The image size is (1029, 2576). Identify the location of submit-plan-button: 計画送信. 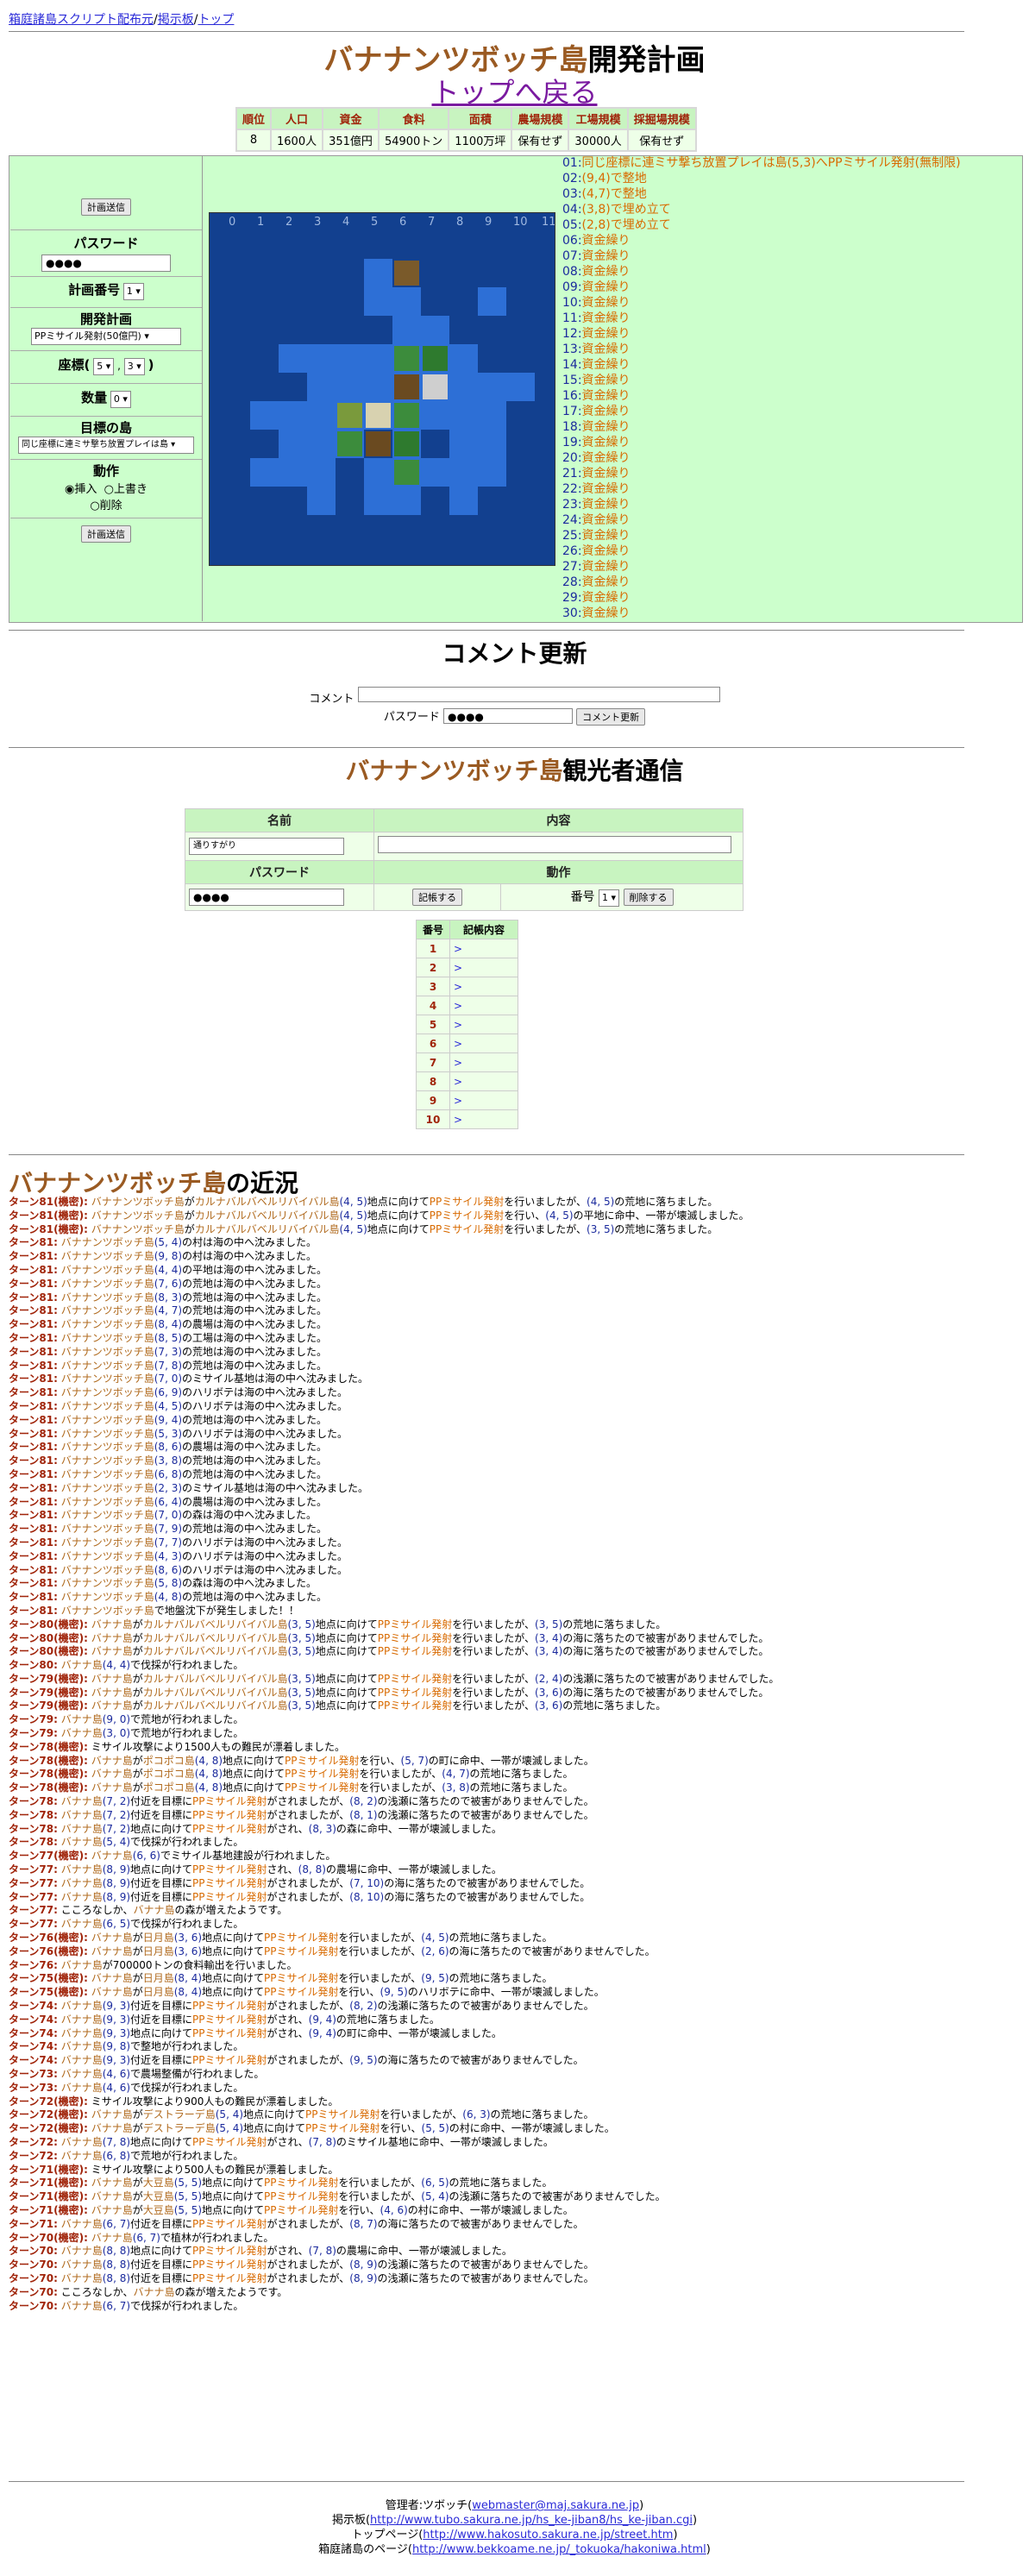
(106, 207).